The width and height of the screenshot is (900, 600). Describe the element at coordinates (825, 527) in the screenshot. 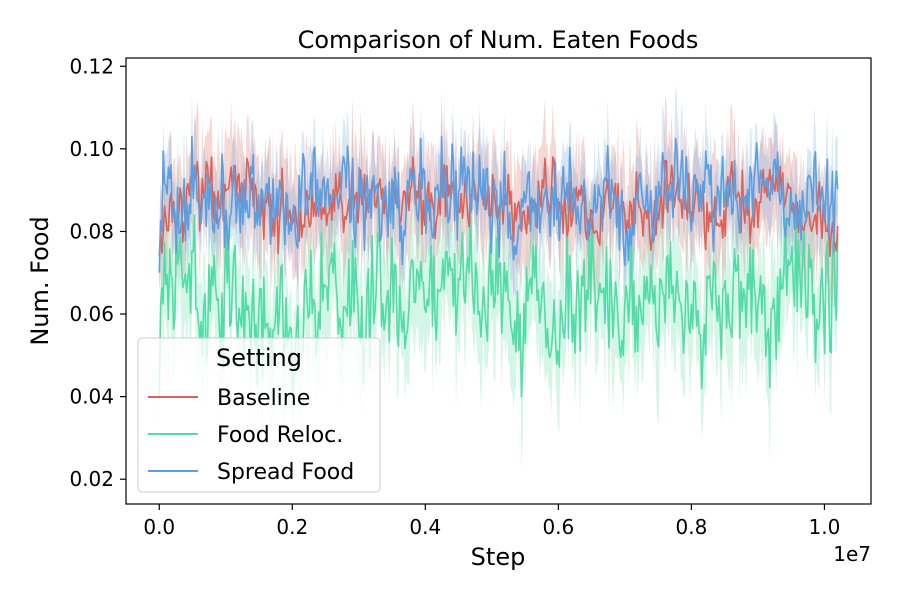

I see `x-tick-label: 1.0` at that location.